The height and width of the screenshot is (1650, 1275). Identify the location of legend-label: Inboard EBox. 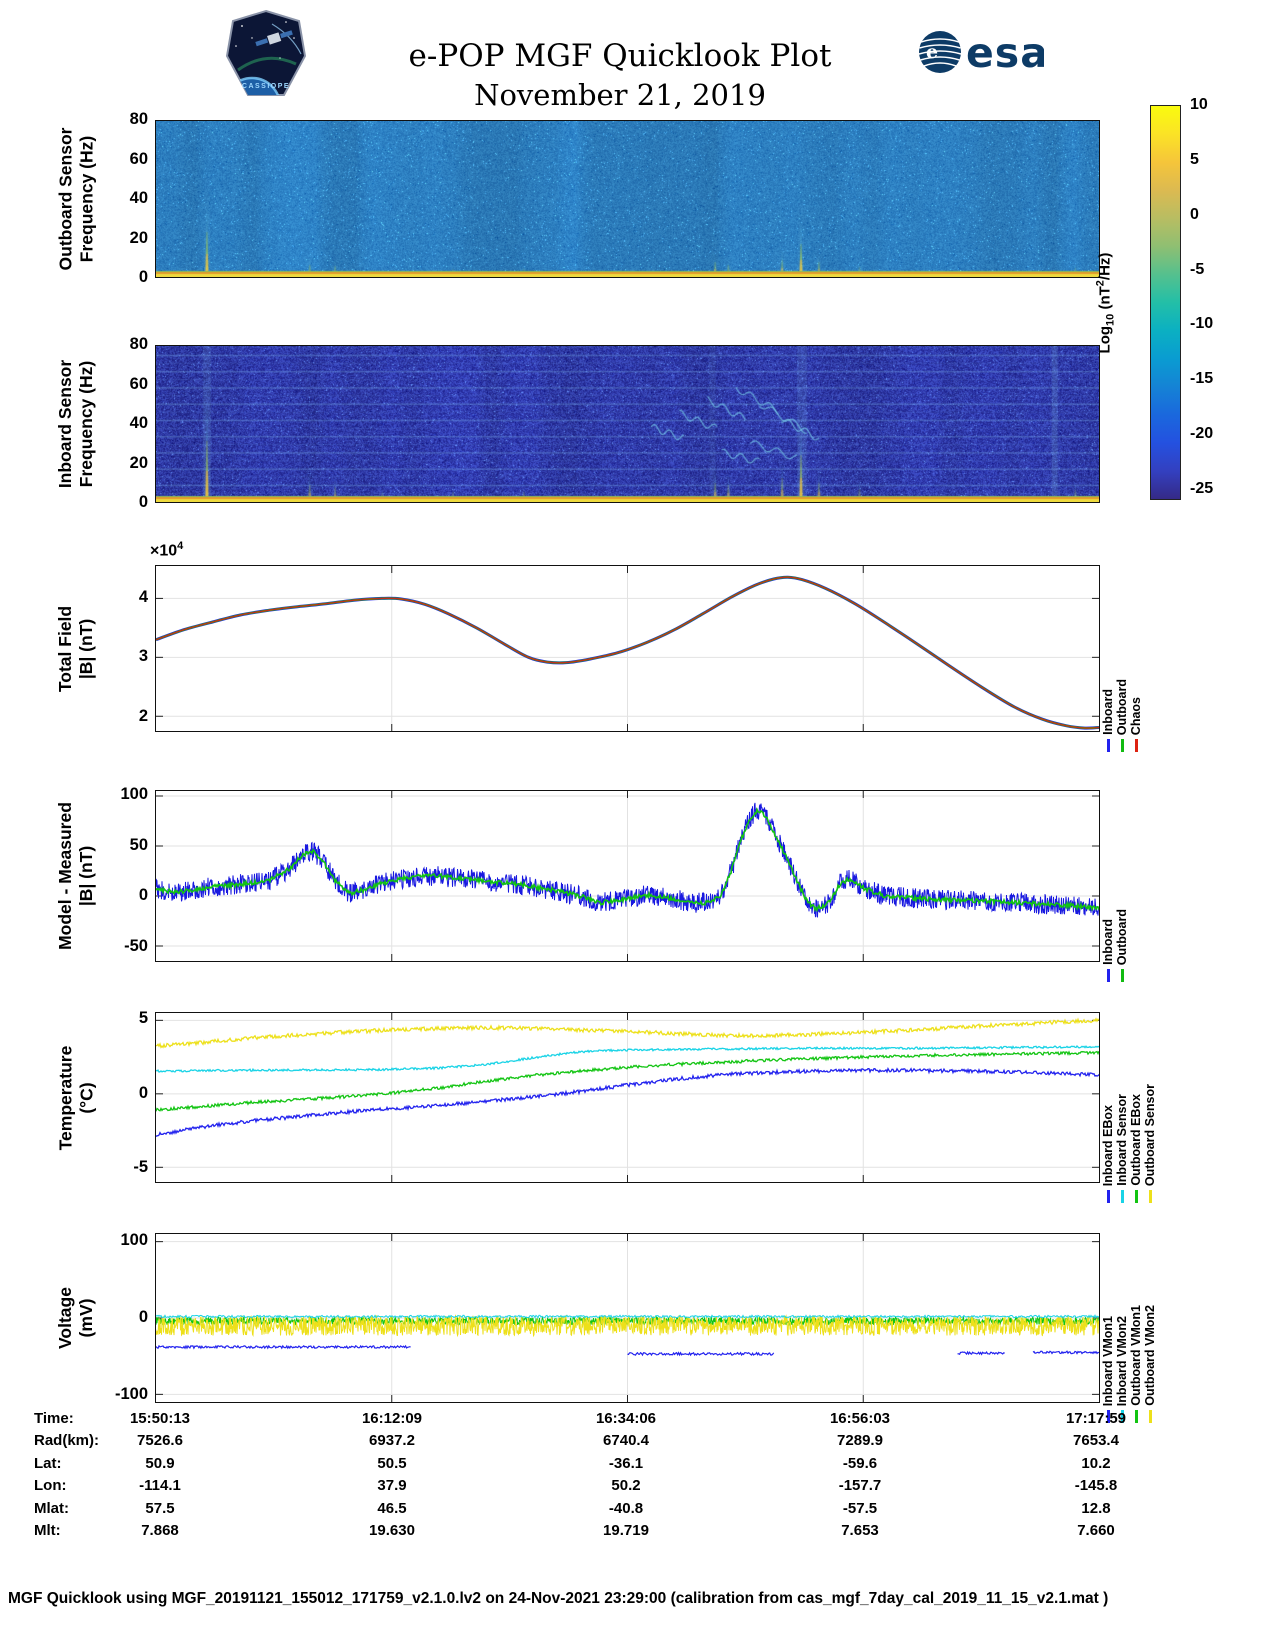
(1108, 1145).